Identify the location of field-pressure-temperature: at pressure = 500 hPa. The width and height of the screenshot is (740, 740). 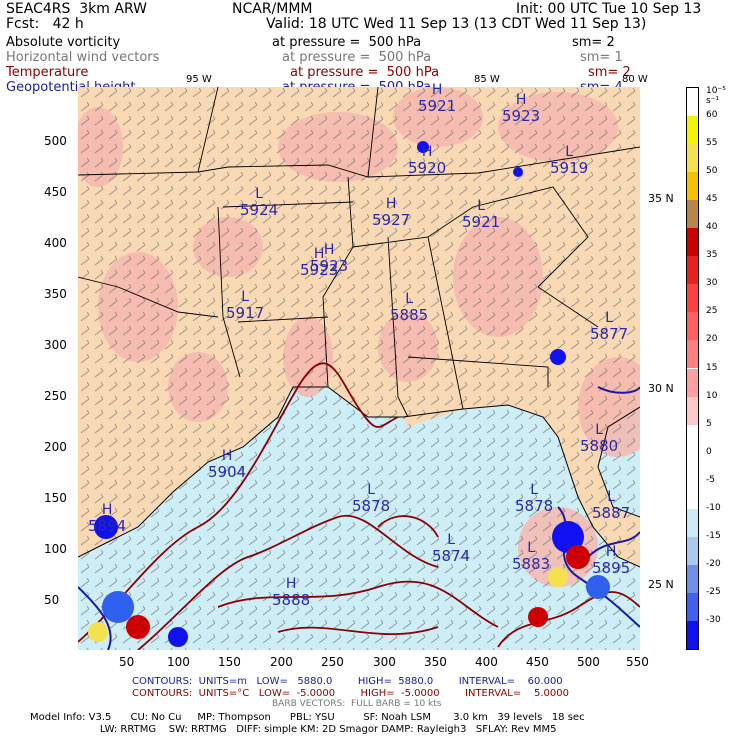
(365, 72).